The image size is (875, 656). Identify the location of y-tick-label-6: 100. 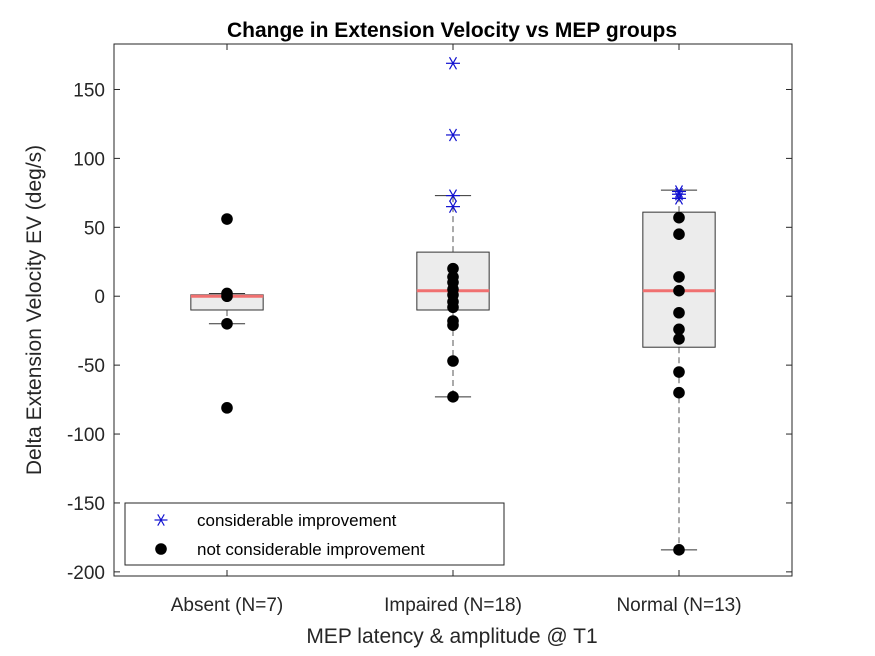
(89, 159).